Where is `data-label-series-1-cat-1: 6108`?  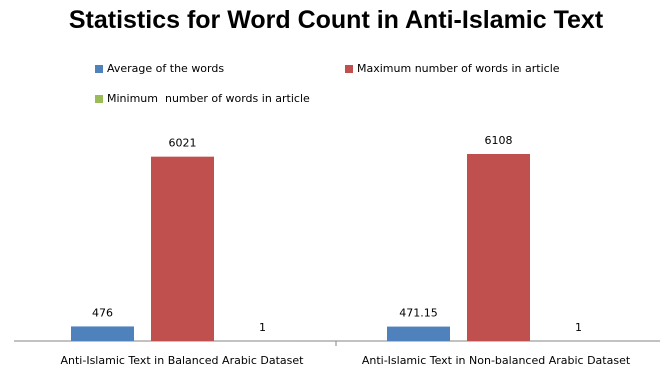 data-label-series-1-cat-1: 6108 is located at coordinates (499, 140).